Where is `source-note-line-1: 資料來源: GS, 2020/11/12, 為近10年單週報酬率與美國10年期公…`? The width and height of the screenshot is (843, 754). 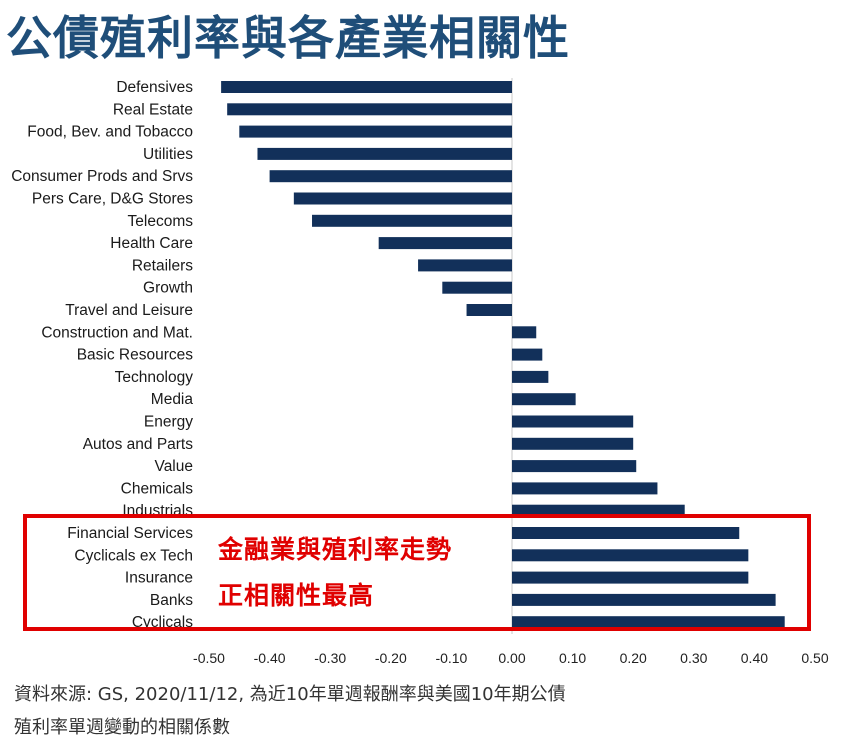
source-note-line-1: 資料來源: GS, 2020/11/12, 為近10年單週報酬率與美國10年期公… is located at coordinates (290, 694).